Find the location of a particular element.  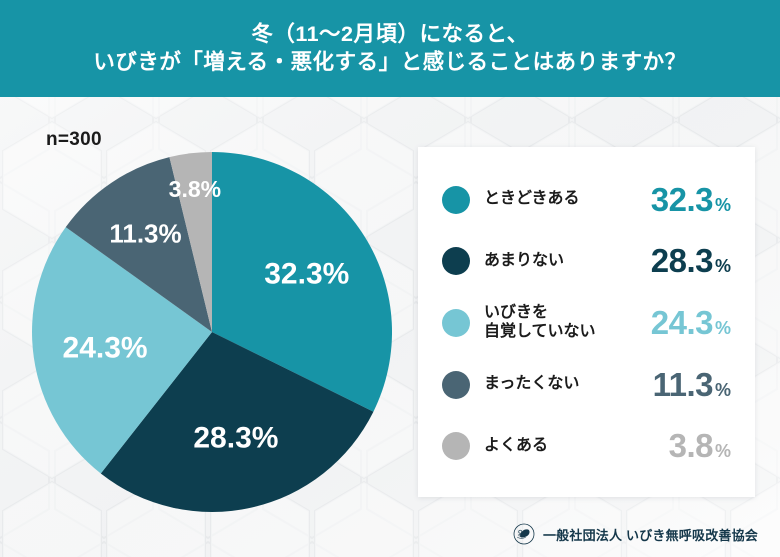

legend-value-number: 3.8 is located at coordinates (691, 446).